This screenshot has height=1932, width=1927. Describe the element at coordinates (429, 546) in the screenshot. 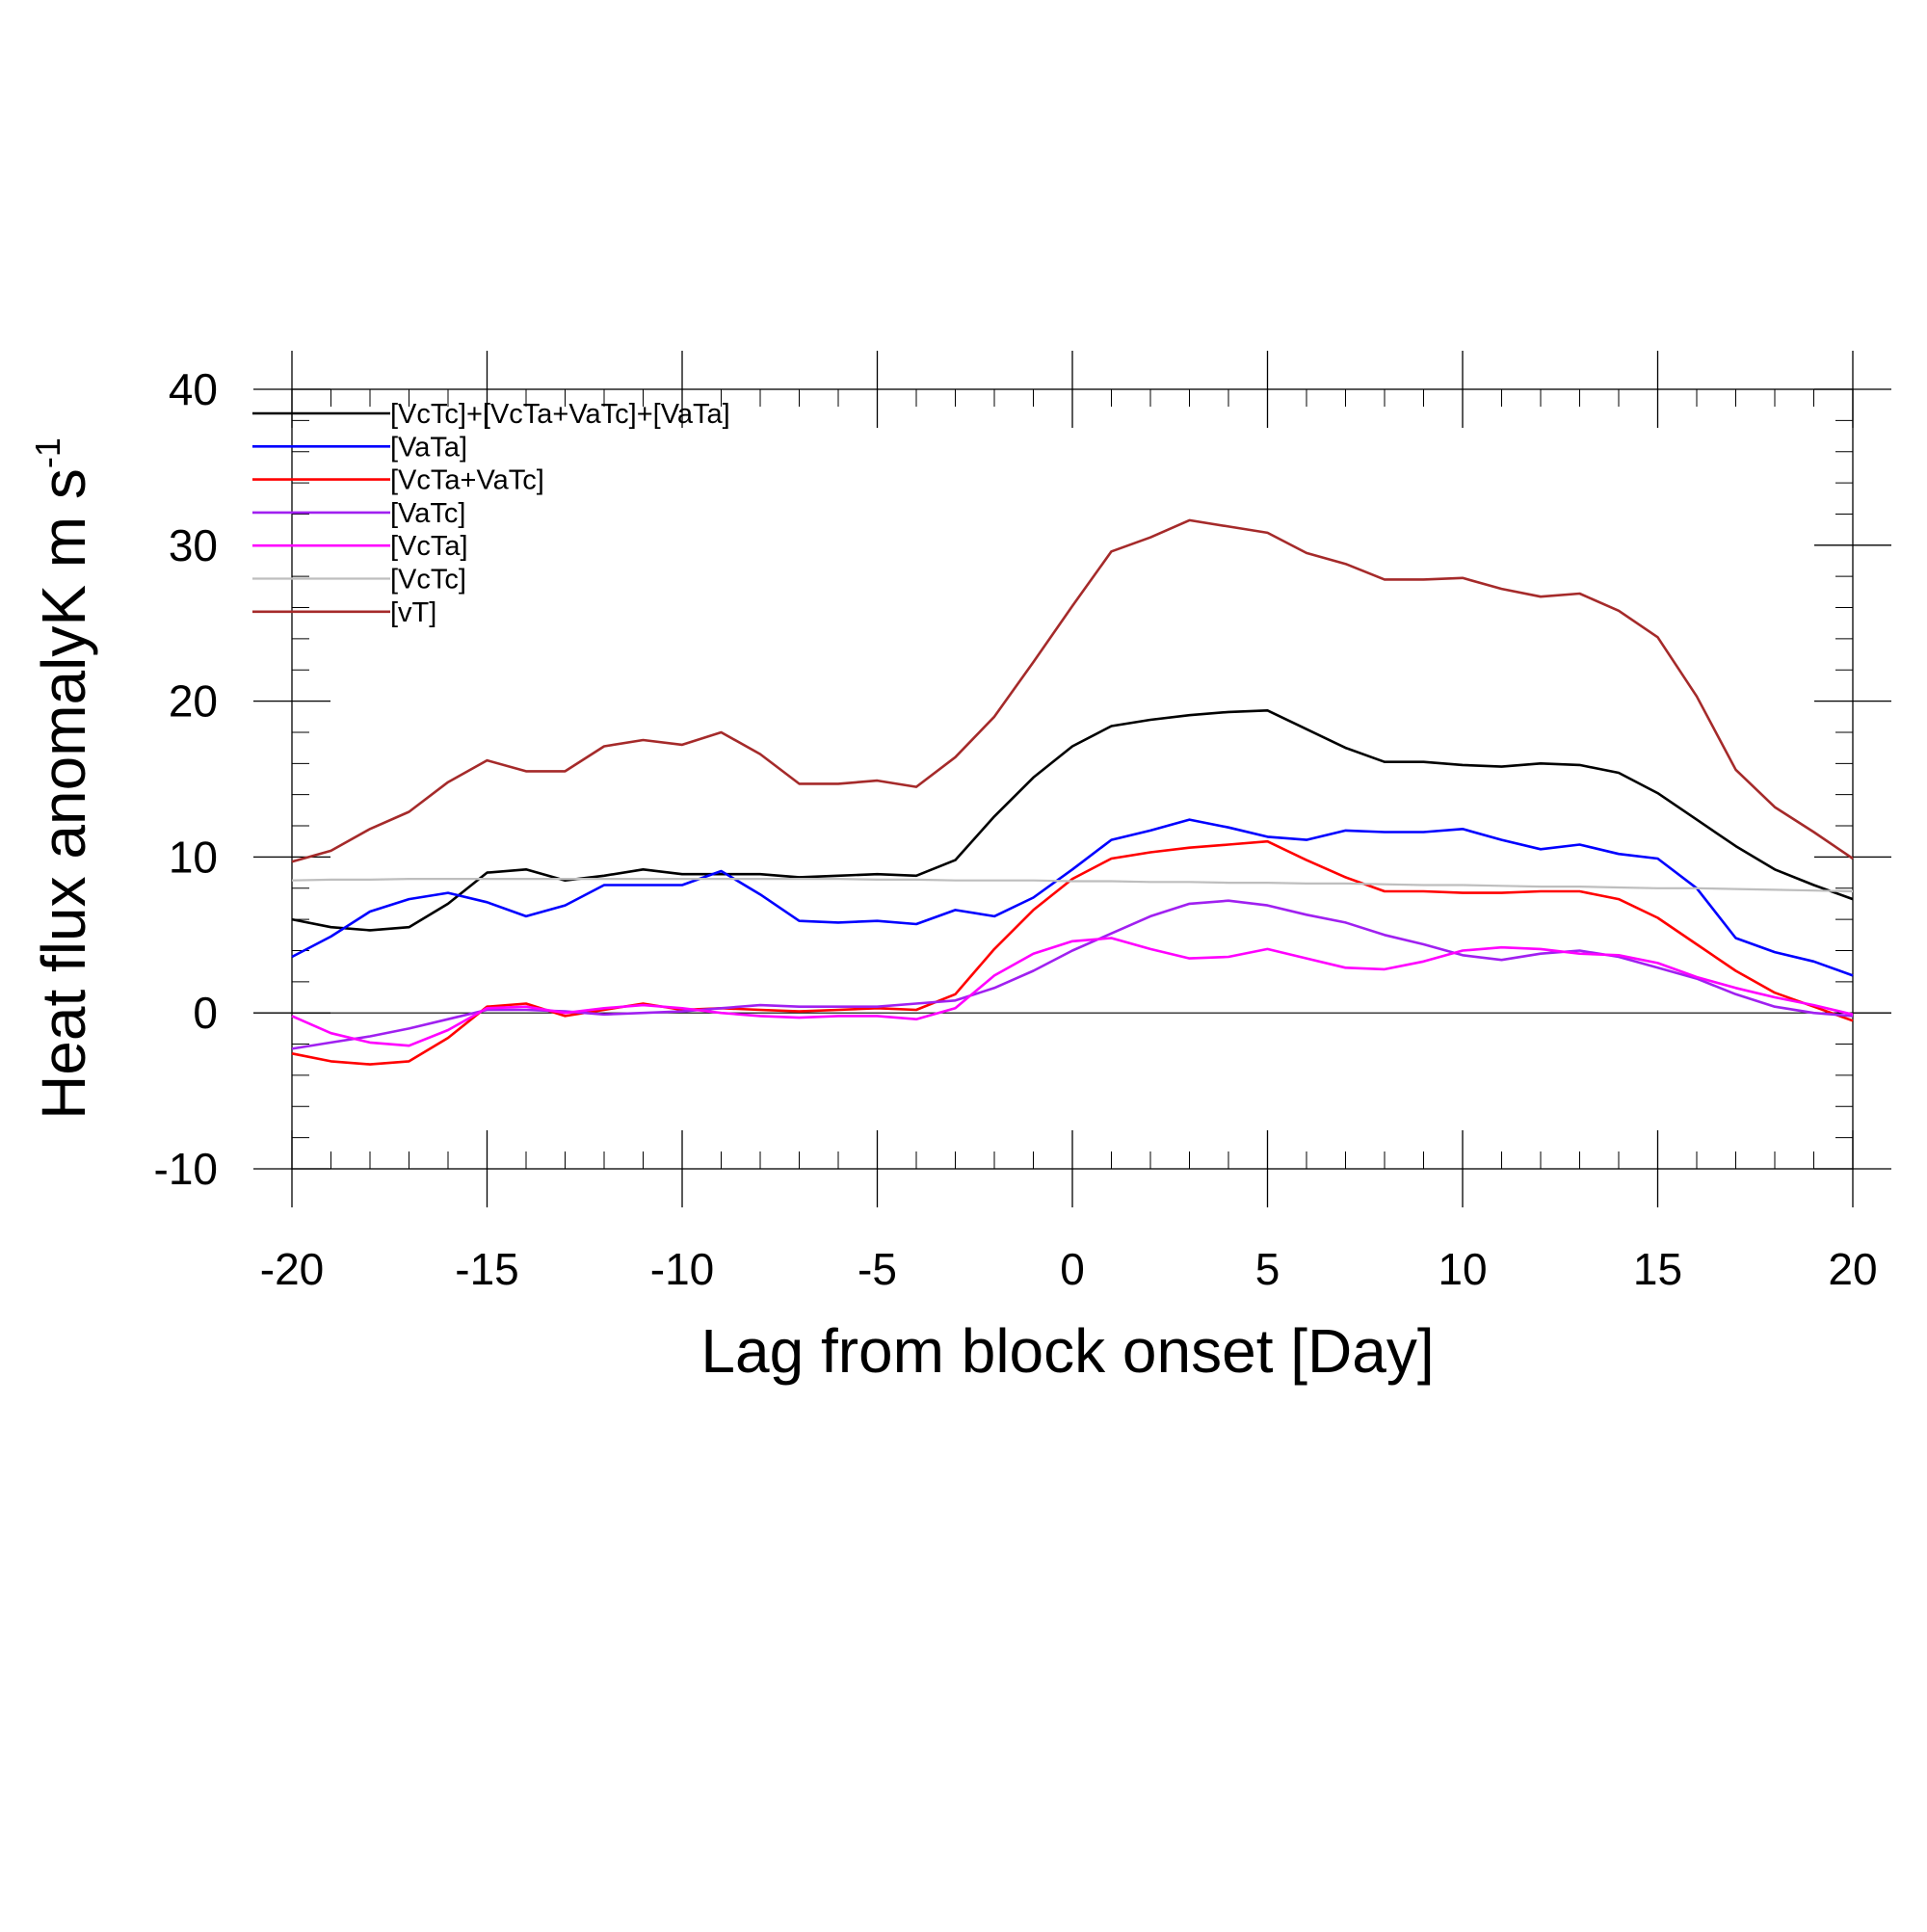

I see `legend-label: [VcTa]` at that location.